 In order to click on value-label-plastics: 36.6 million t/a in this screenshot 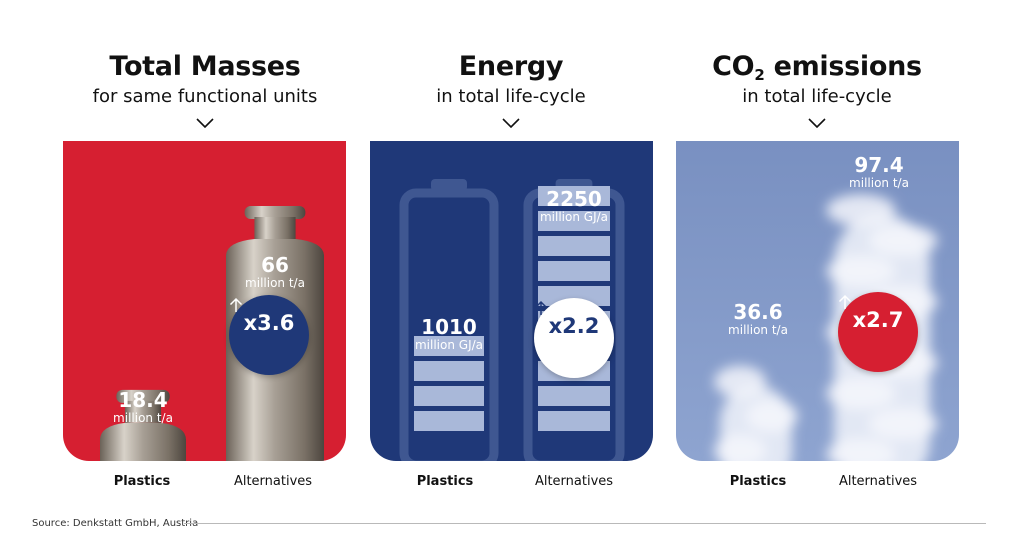, I will do `click(758, 319)`.